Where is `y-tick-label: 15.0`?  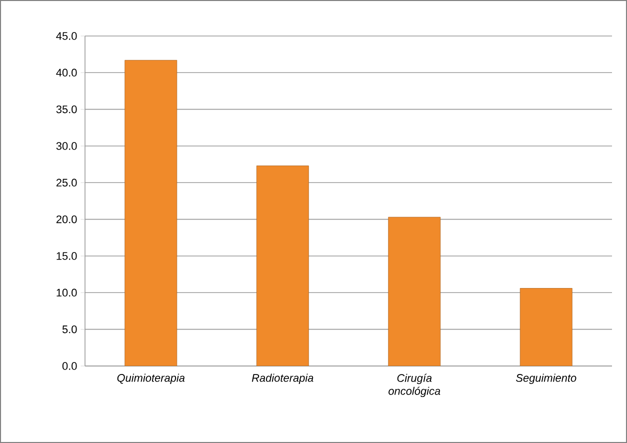 y-tick-label: 15.0 is located at coordinates (66, 256).